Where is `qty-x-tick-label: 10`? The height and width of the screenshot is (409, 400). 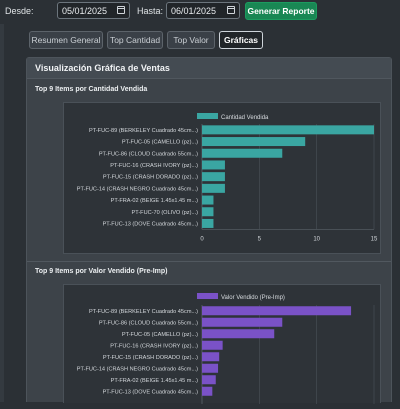 qty-x-tick-label: 10 is located at coordinates (316, 239).